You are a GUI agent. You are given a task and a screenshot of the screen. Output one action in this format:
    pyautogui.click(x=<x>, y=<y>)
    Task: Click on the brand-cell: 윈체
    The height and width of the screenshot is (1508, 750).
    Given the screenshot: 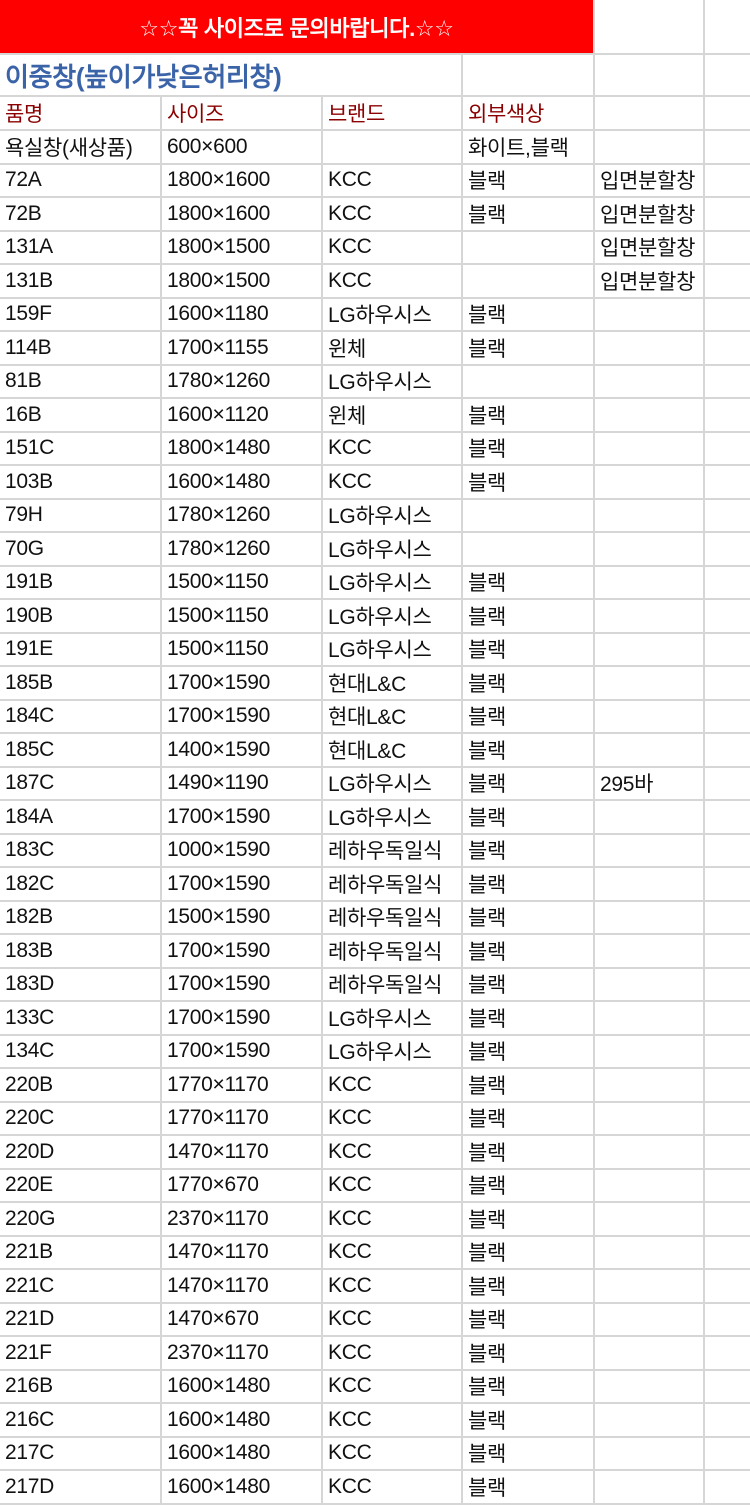 What is the action you would take?
    pyautogui.click(x=393, y=348)
    